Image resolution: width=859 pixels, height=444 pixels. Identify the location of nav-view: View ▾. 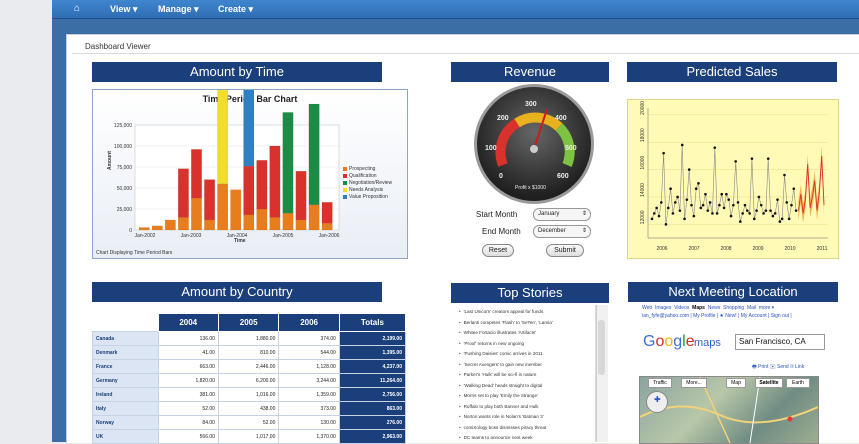
(124, 9).